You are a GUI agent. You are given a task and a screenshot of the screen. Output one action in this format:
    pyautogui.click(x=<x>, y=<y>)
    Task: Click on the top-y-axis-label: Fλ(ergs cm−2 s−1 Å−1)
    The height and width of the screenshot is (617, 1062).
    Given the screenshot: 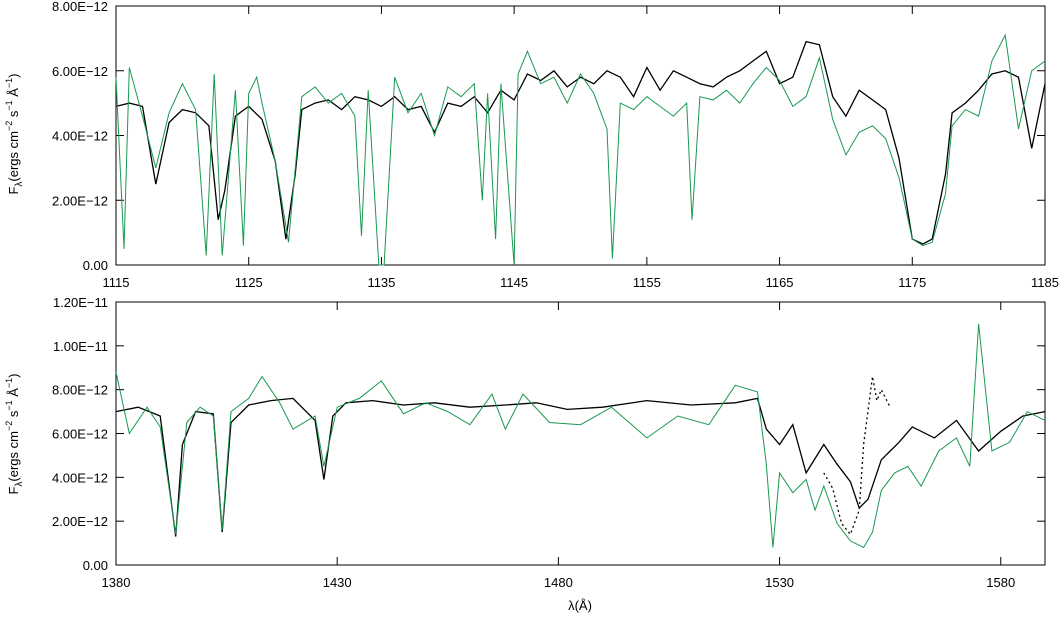 What is the action you would take?
    pyautogui.click(x=14, y=133)
    